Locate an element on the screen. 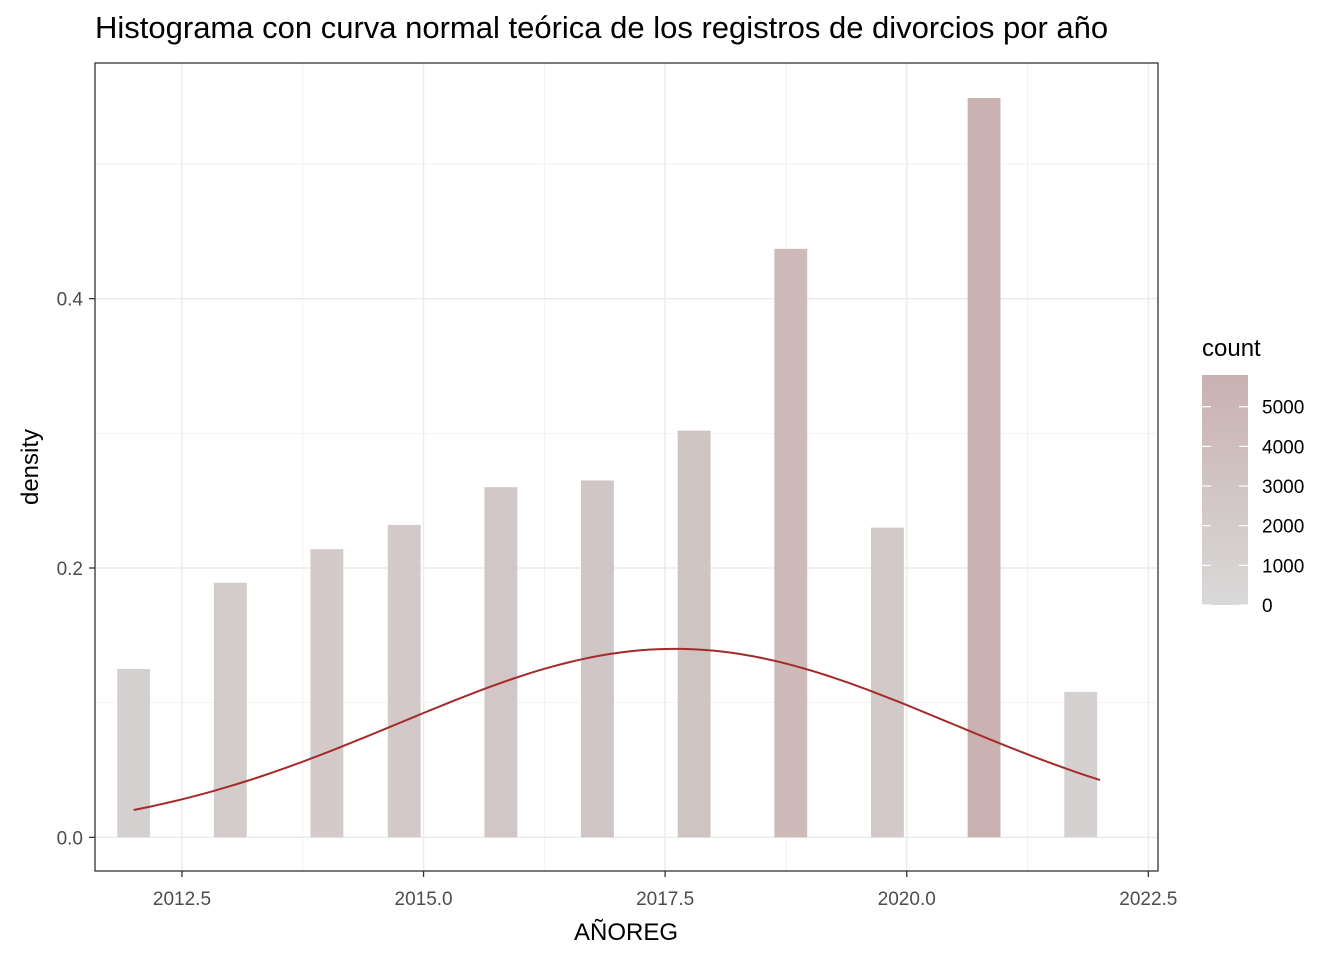 This screenshot has width=1344, height=960. legend-colorbar is located at coordinates (1225, 490).